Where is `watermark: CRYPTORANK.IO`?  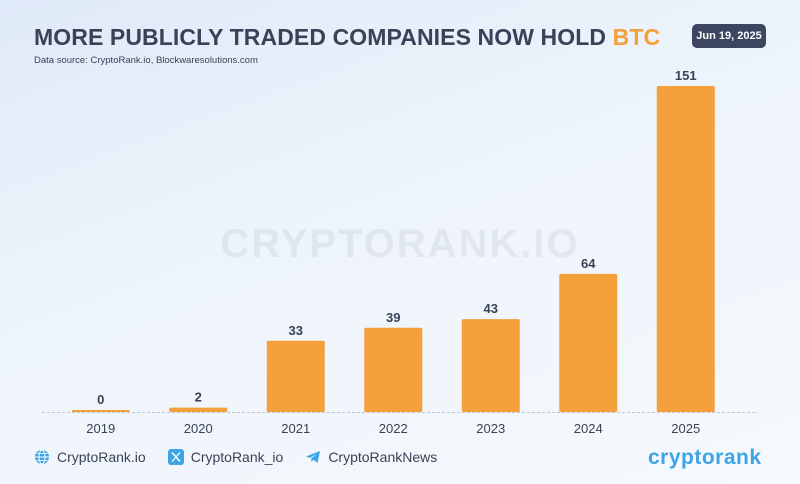
watermark: CRYPTORANK.IO is located at coordinates (400, 244).